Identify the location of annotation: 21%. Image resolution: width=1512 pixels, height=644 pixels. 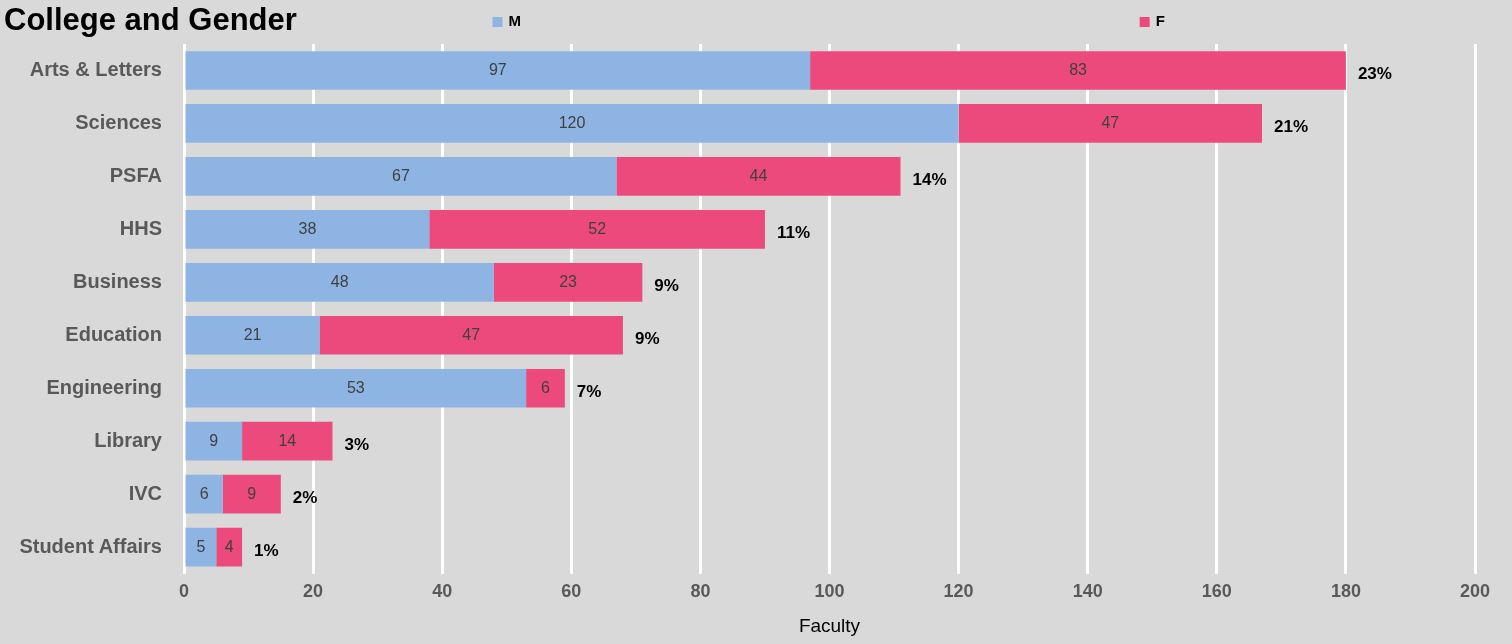
(1291, 127).